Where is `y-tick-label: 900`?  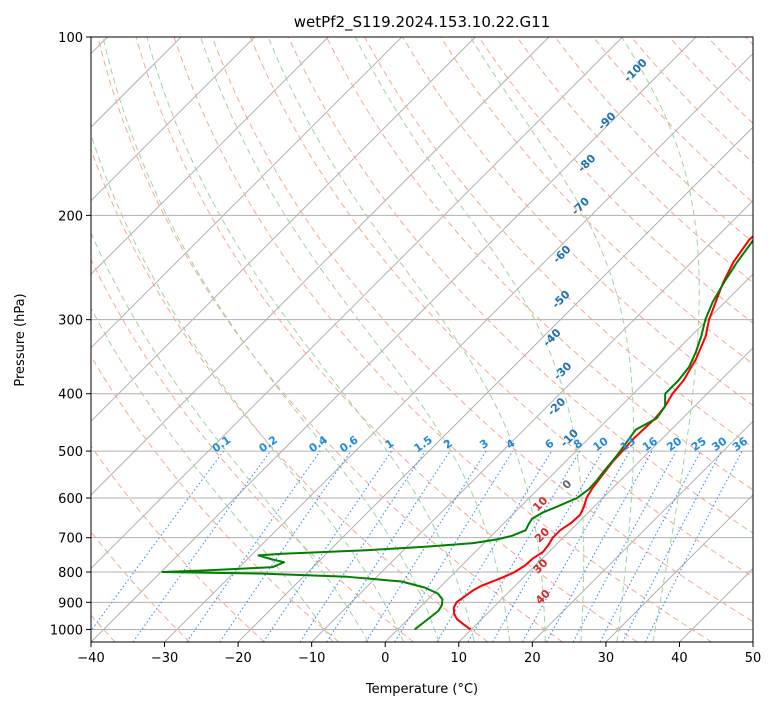
y-tick-label: 900 is located at coordinates (70, 603).